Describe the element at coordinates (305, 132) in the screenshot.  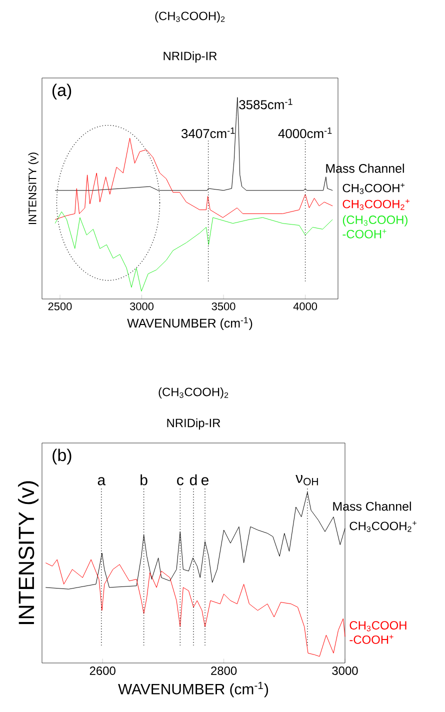
I see `ref-line-label: 4000cm$^{-1}$` at that location.